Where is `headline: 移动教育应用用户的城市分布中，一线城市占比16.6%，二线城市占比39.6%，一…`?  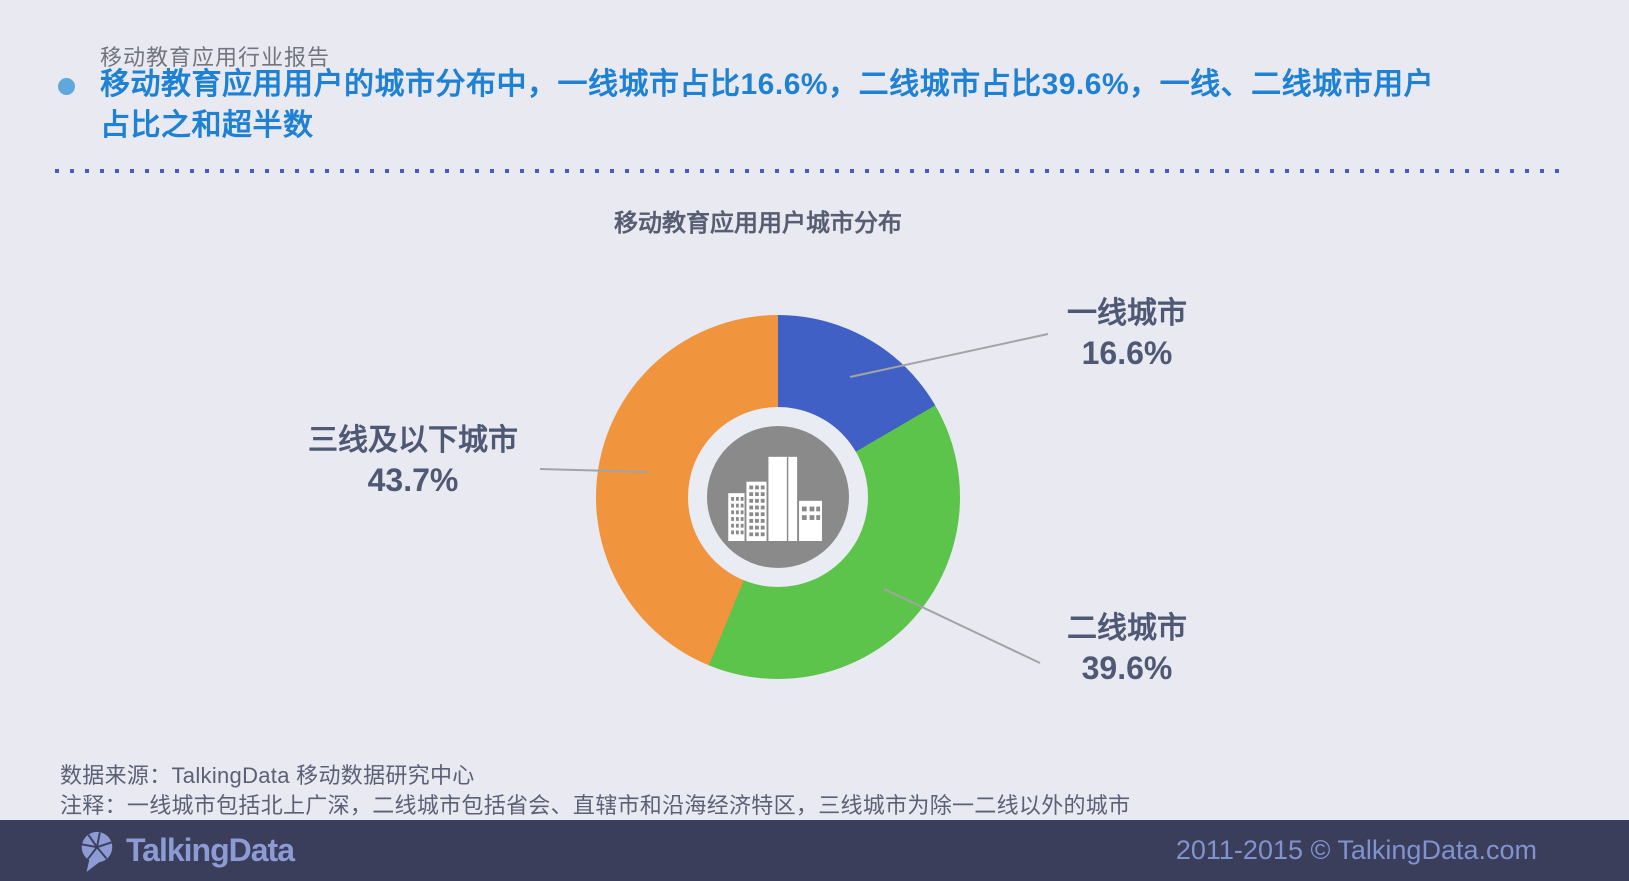 headline: 移动教育应用用户的城市分布中，一线城市占比16.6%，二线城市占比39.6%，一… is located at coordinates (808, 105).